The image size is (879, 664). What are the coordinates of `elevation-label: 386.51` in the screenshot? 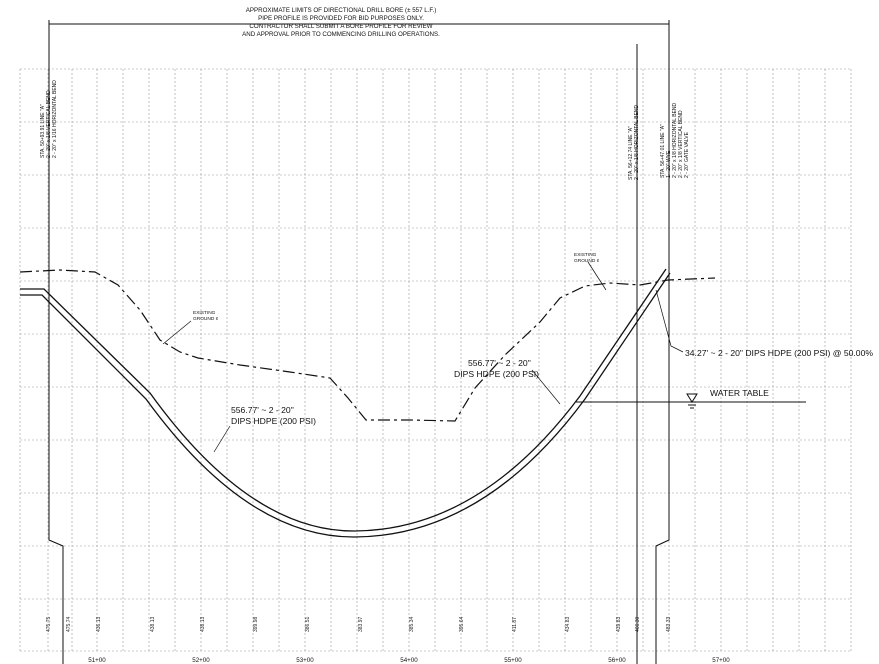 It's located at (308, 624).